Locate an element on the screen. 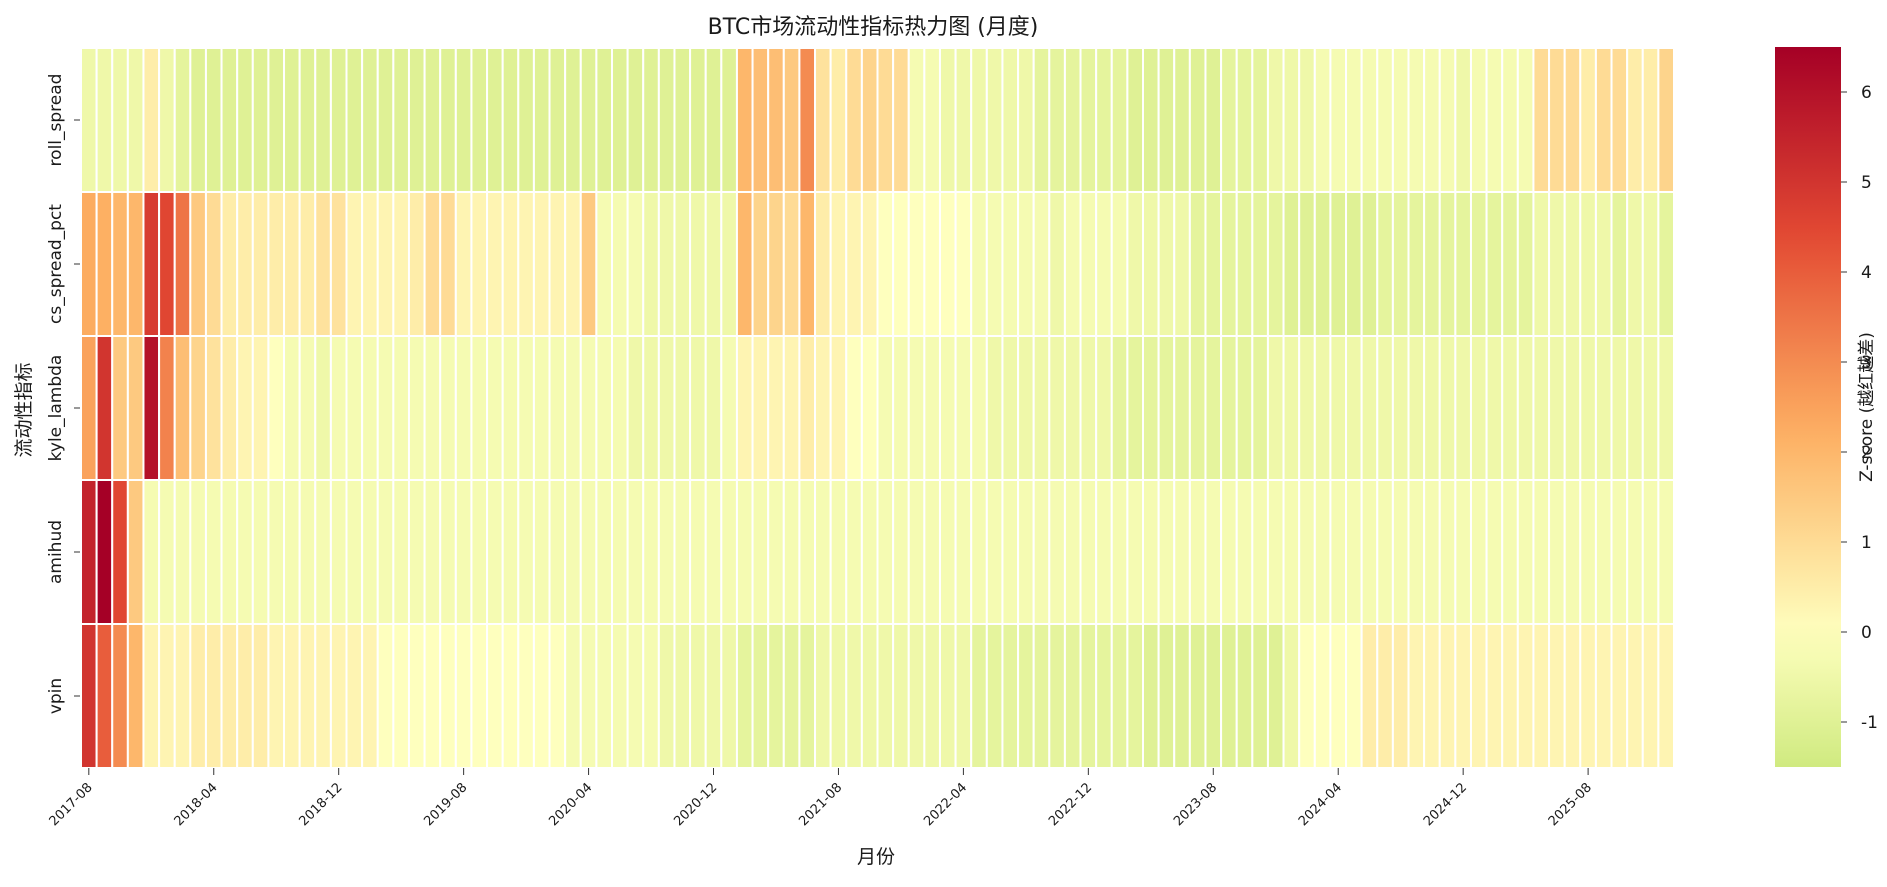  x-tick-label: 2020-04 is located at coordinates (570, 804).